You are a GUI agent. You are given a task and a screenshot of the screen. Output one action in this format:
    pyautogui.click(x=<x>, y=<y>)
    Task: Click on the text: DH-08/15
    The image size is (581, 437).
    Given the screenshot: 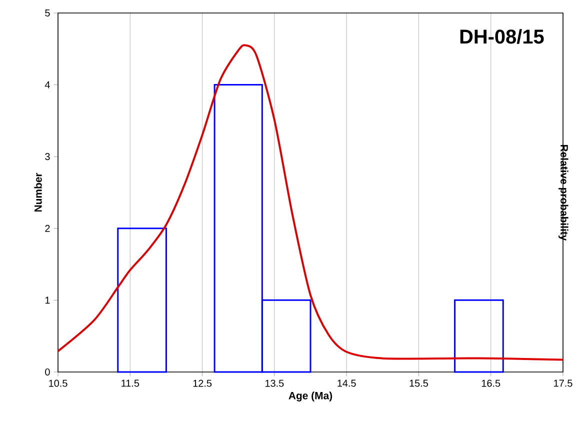 What is the action you would take?
    pyautogui.click(x=502, y=36)
    